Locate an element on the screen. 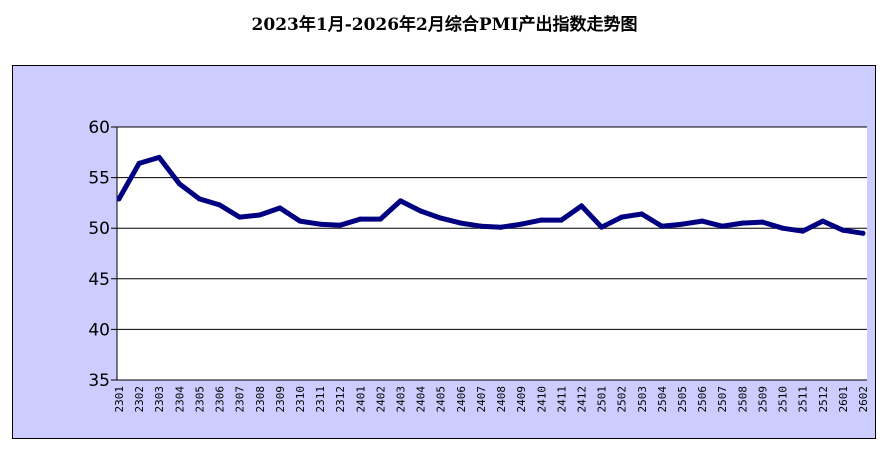 The width and height of the screenshot is (889, 453). x-tick-label: 2506 is located at coordinates (702, 399).